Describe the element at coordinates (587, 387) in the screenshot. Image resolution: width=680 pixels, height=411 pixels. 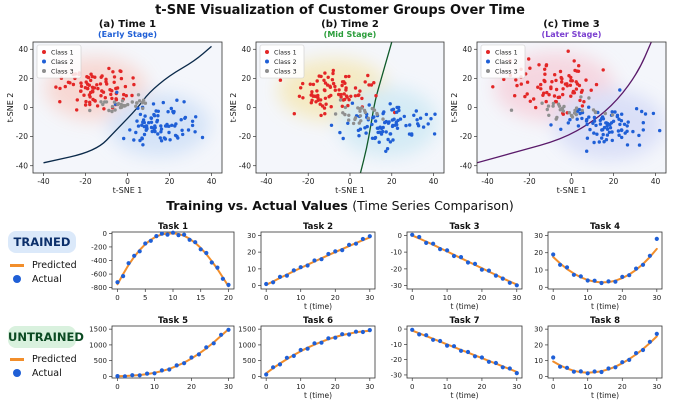
I see `task-xtick-label: 10` at that location.